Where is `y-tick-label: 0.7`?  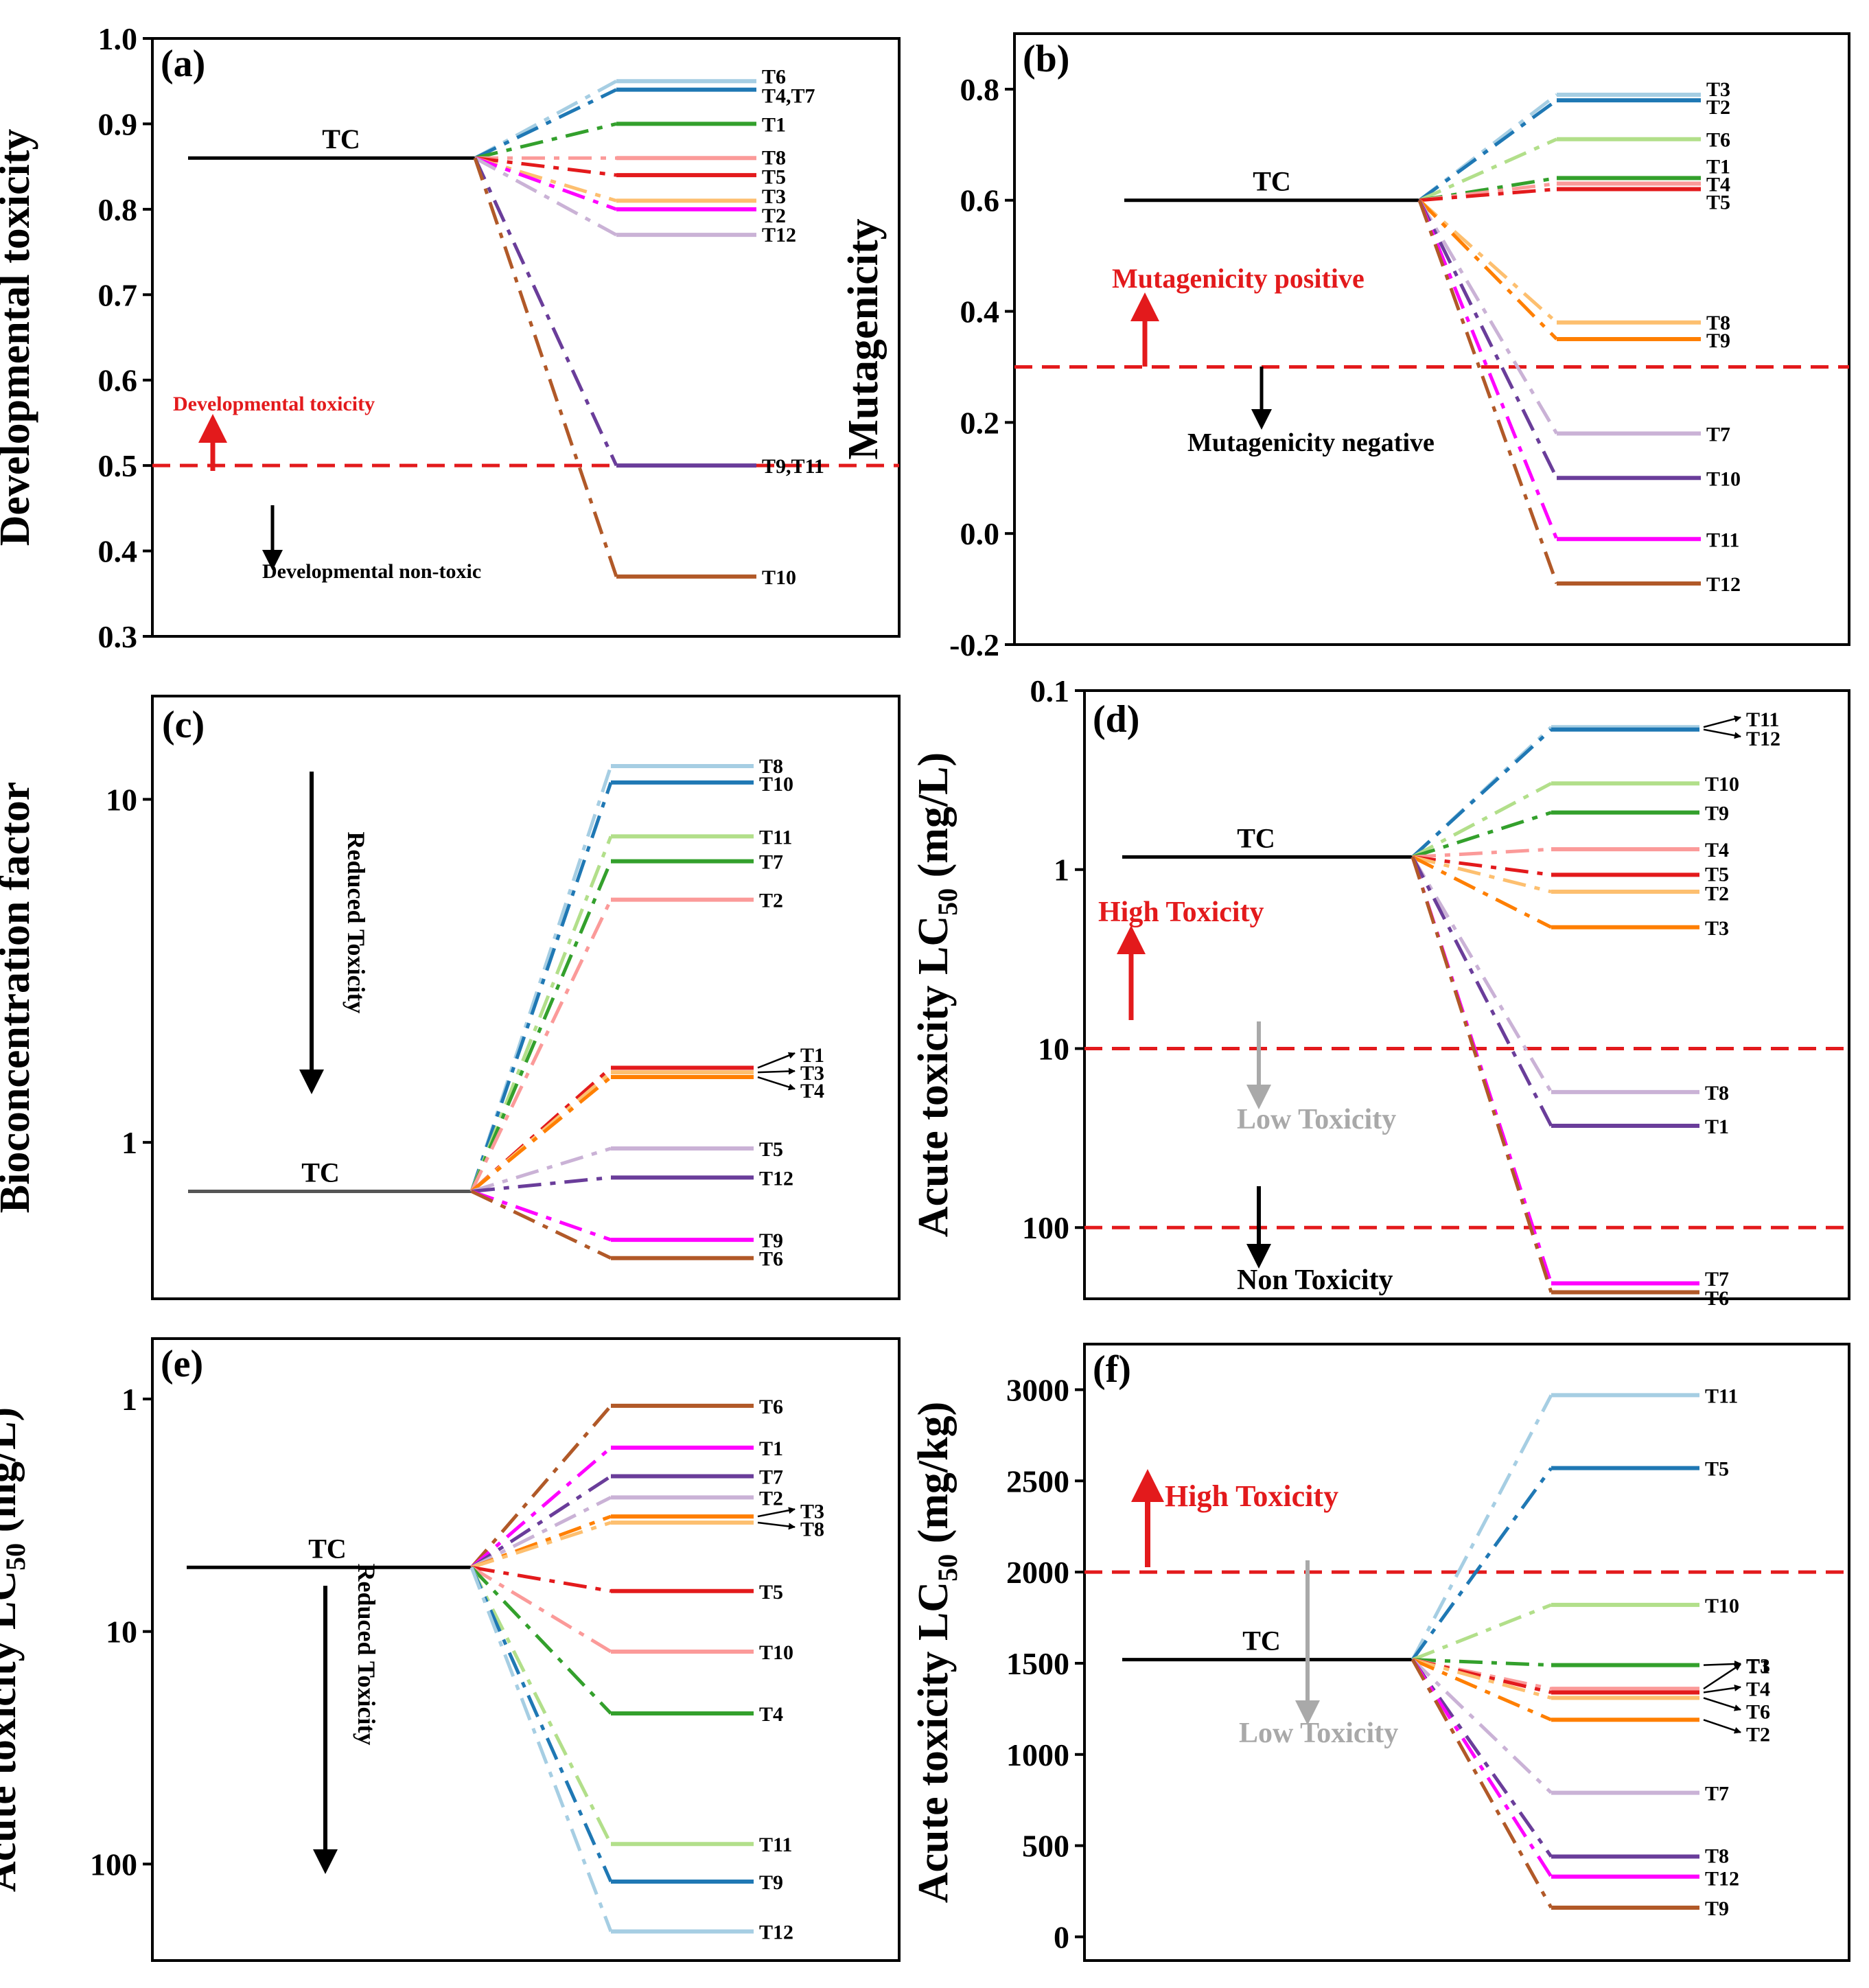 y-tick-label: 0.7 is located at coordinates (118, 294).